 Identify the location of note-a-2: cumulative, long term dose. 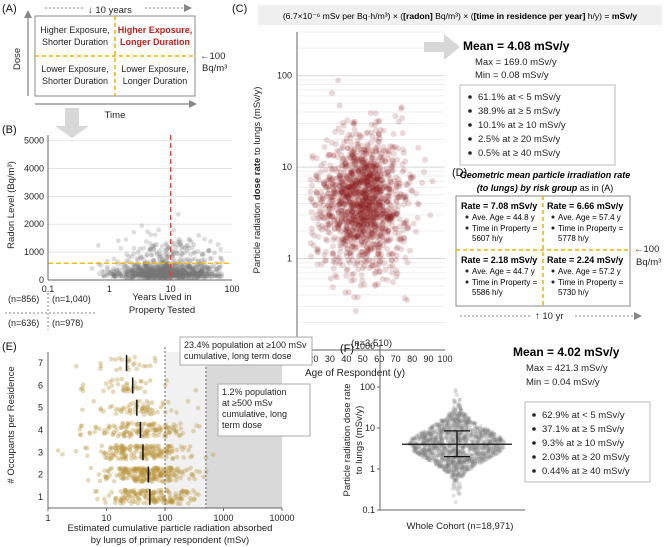
(238, 356).